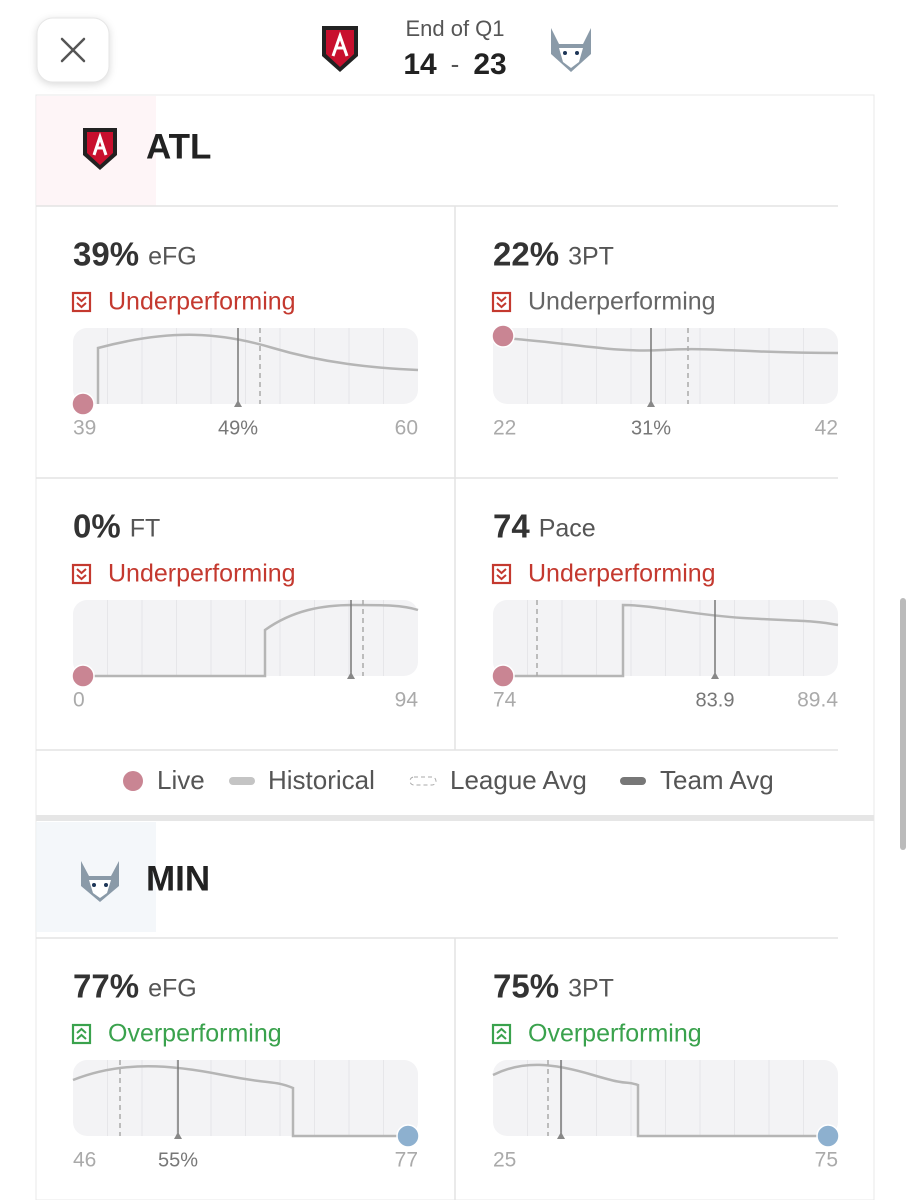 The height and width of the screenshot is (1200, 910). What do you see at coordinates (717, 780) in the screenshot?
I see `legend-label: Team Avg` at bounding box center [717, 780].